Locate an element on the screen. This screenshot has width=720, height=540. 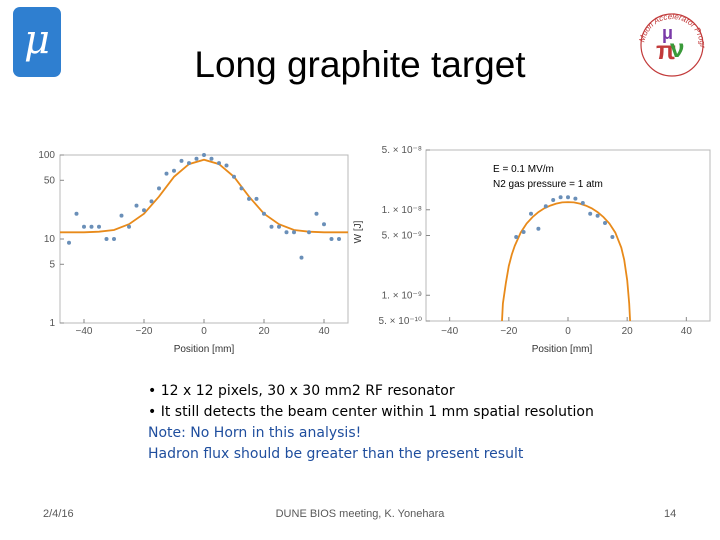
left-xtick-label: 20 is located at coordinates (264, 331).